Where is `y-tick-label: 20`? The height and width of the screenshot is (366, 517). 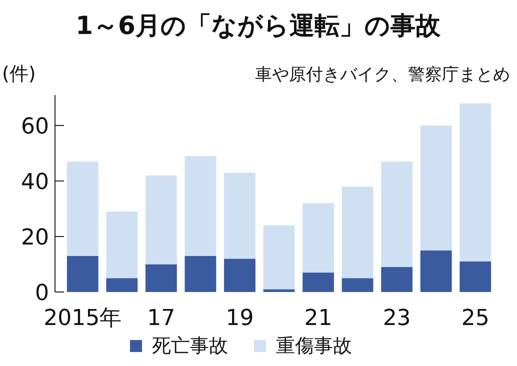 y-tick-label: 20 is located at coordinates (35, 238).